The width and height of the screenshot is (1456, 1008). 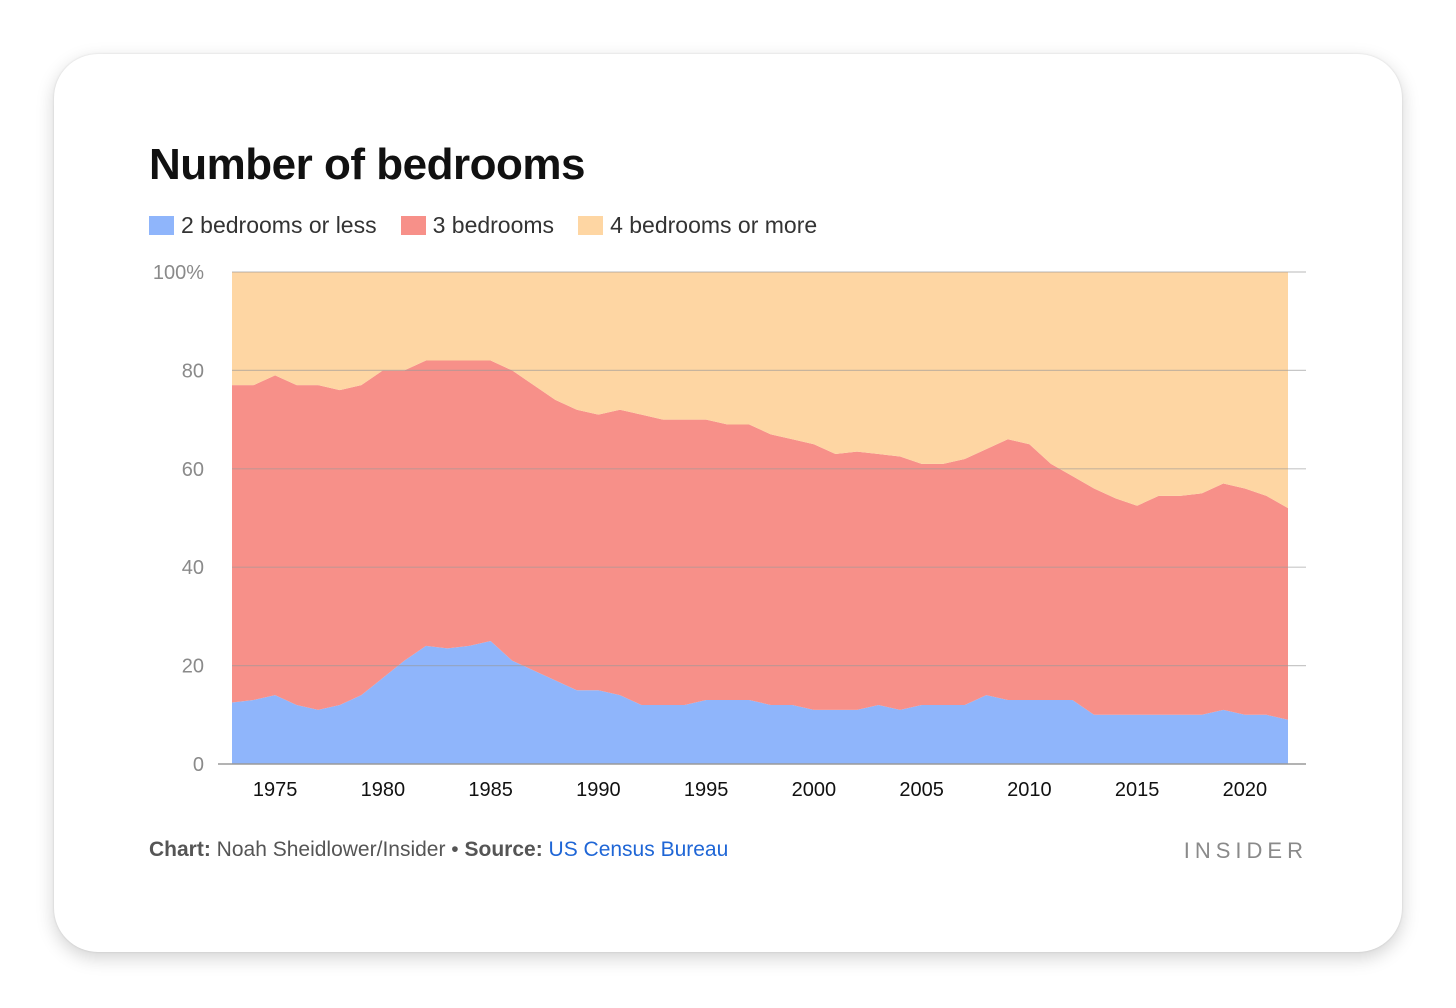 What do you see at coordinates (337, 849) in the screenshot?
I see `chart-credit: Noah Sheidlower/Insider •` at bounding box center [337, 849].